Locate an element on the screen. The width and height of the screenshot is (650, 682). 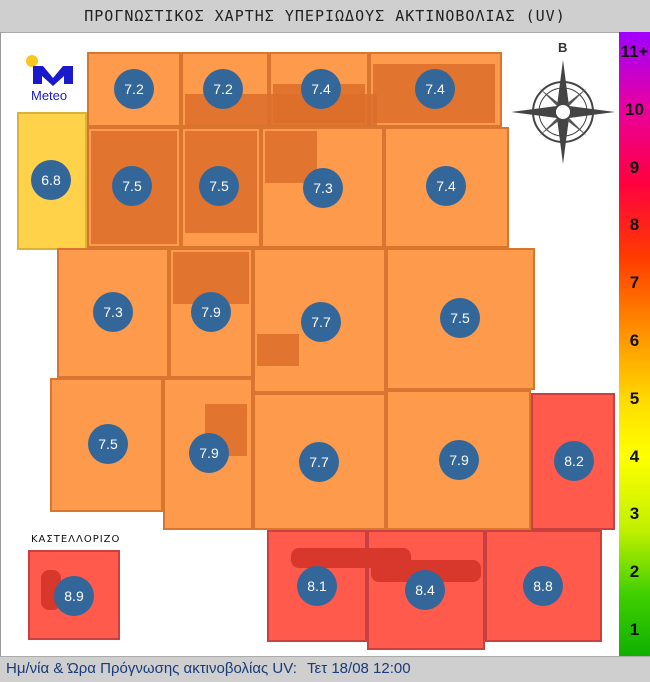
scale-label: 9 is located at coordinates (634, 167).